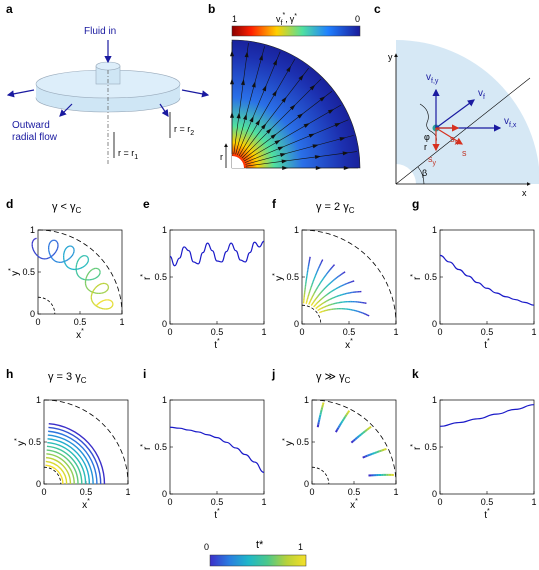 This screenshot has width=539, height=570. What do you see at coordinates (487, 502) in the screenshot?
I see `x-tick-label: 0.5` at bounding box center [487, 502].